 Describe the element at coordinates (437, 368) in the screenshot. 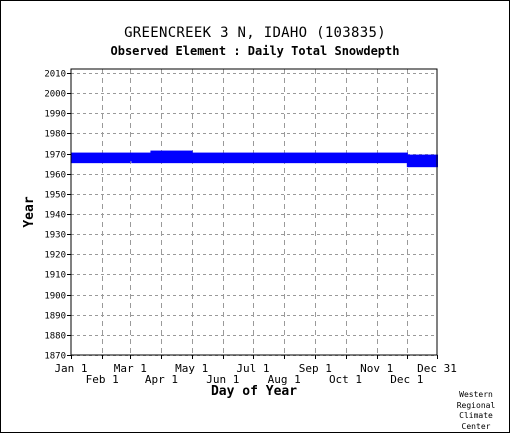

I see `x-tick-label: Dec 31` at that location.